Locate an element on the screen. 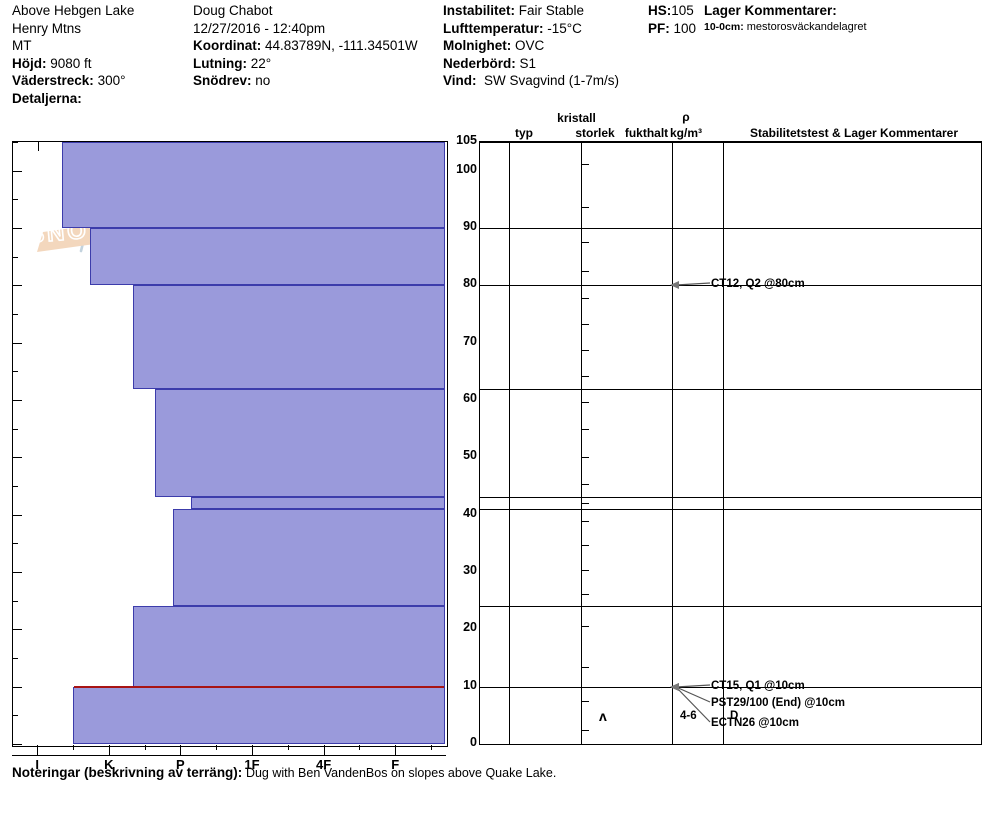 The width and height of the screenshot is (994, 840). header-row: Henry Mtns is located at coordinates (102, 29).